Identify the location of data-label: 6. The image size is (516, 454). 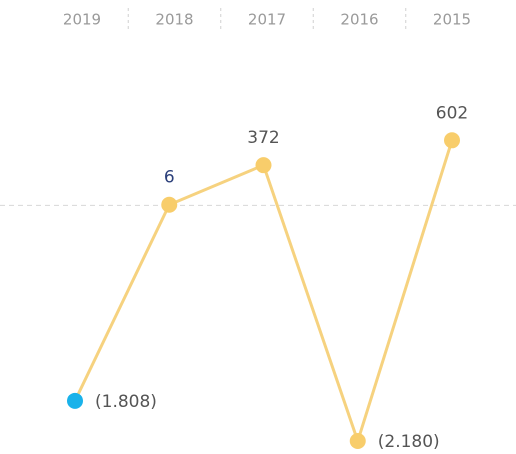
(169, 178).